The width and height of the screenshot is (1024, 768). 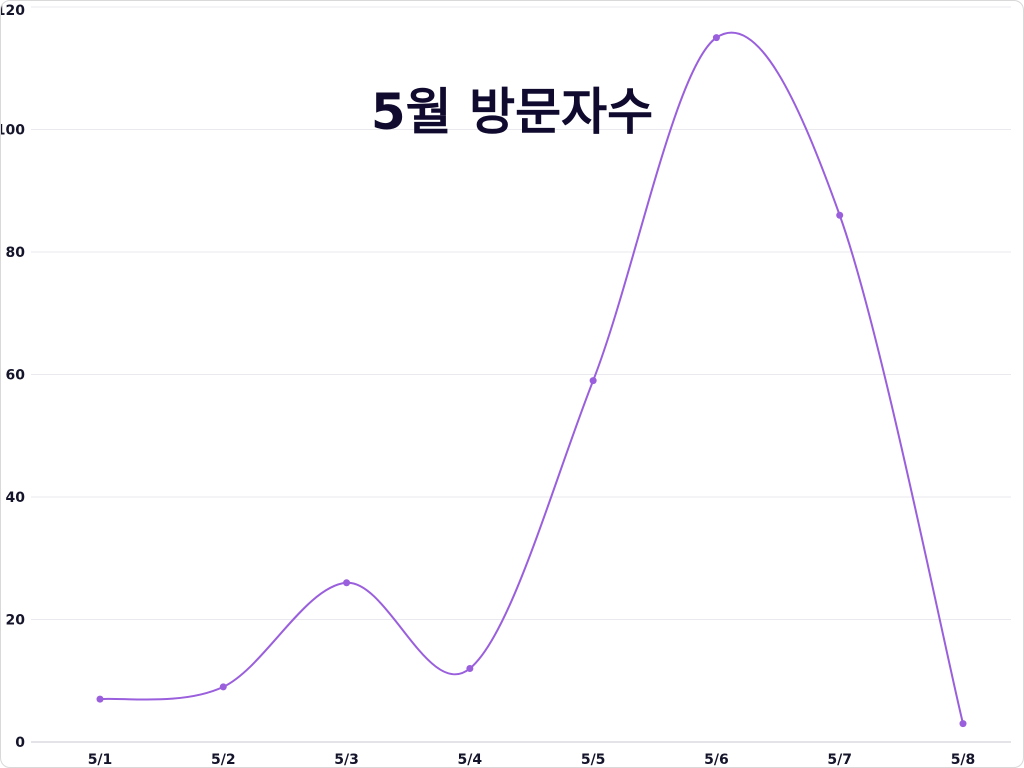 What do you see at coordinates (963, 760) in the screenshot?
I see `x-tick-label: 5/8` at bounding box center [963, 760].